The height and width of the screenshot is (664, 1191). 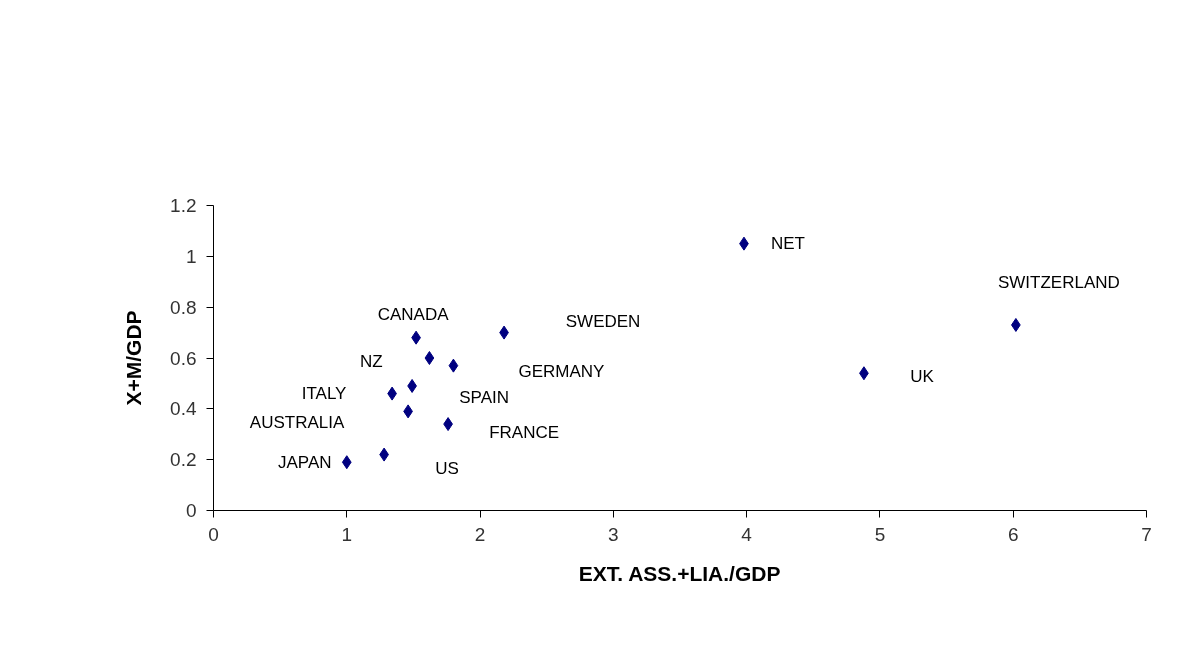 What do you see at coordinates (480, 534) in the screenshot?
I see `x-tick-label: 2` at bounding box center [480, 534].